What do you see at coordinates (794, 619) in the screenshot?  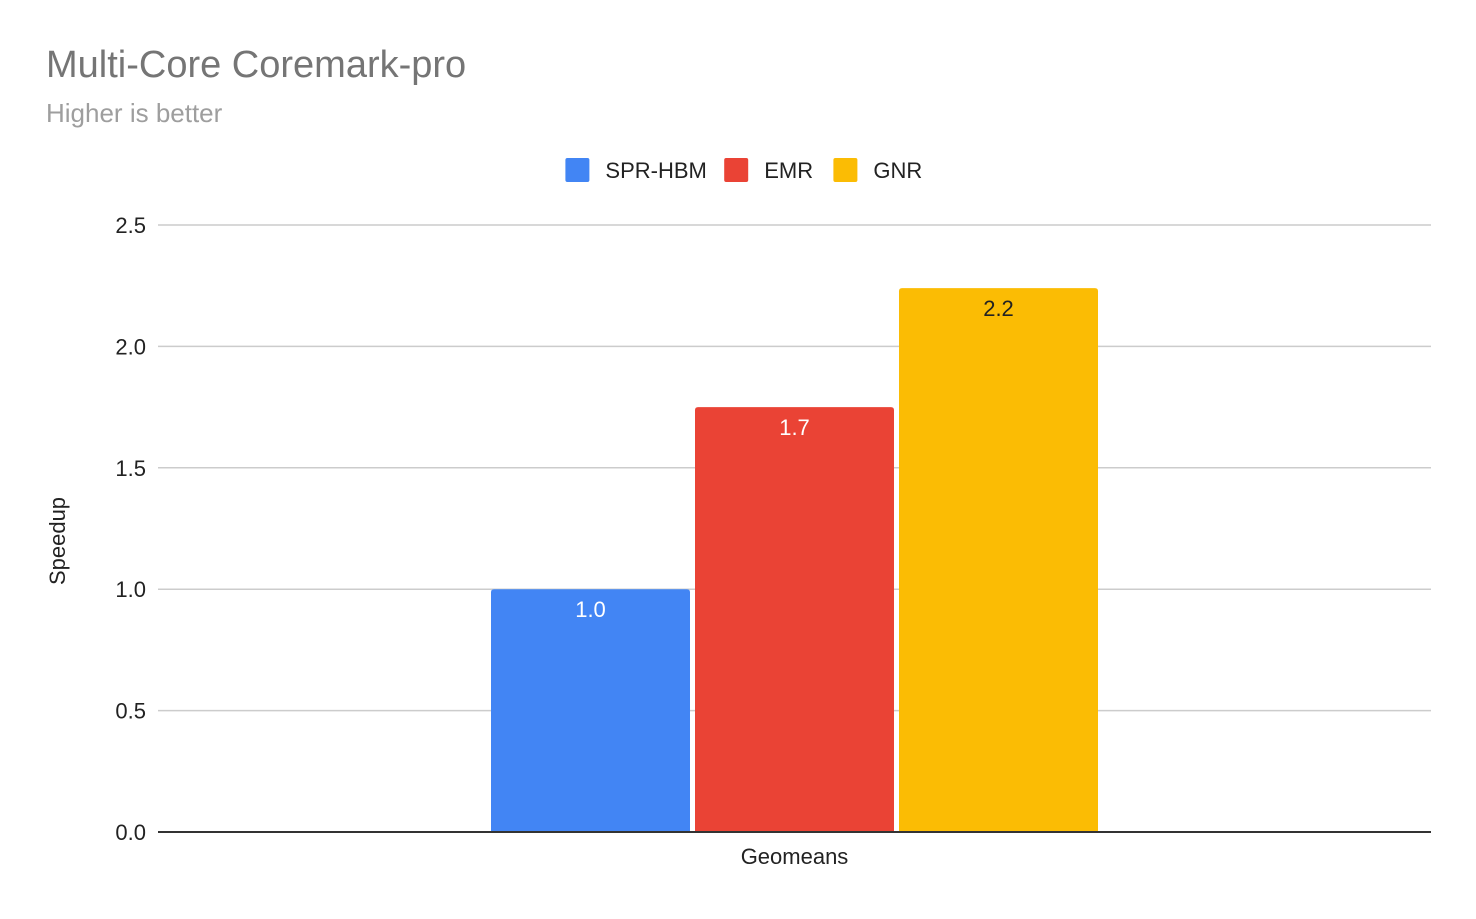 I see `bar-emr` at bounding box center [794, 619].